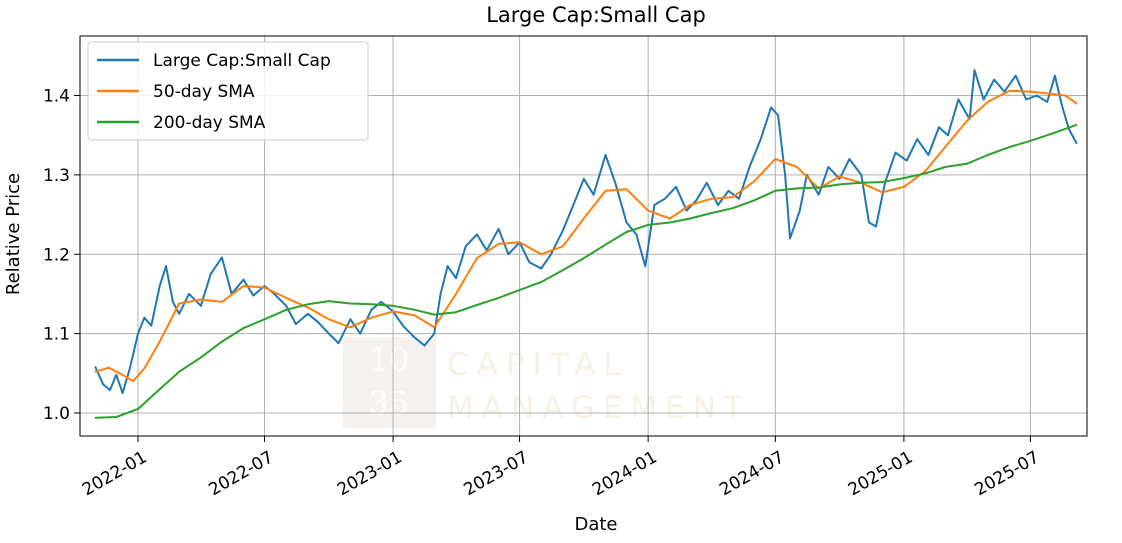 This screenshot has height=543, width=1122. Describe the element at coordinates (595, 524) in the screenshot. I see `x-axis-label: Date` at that location.